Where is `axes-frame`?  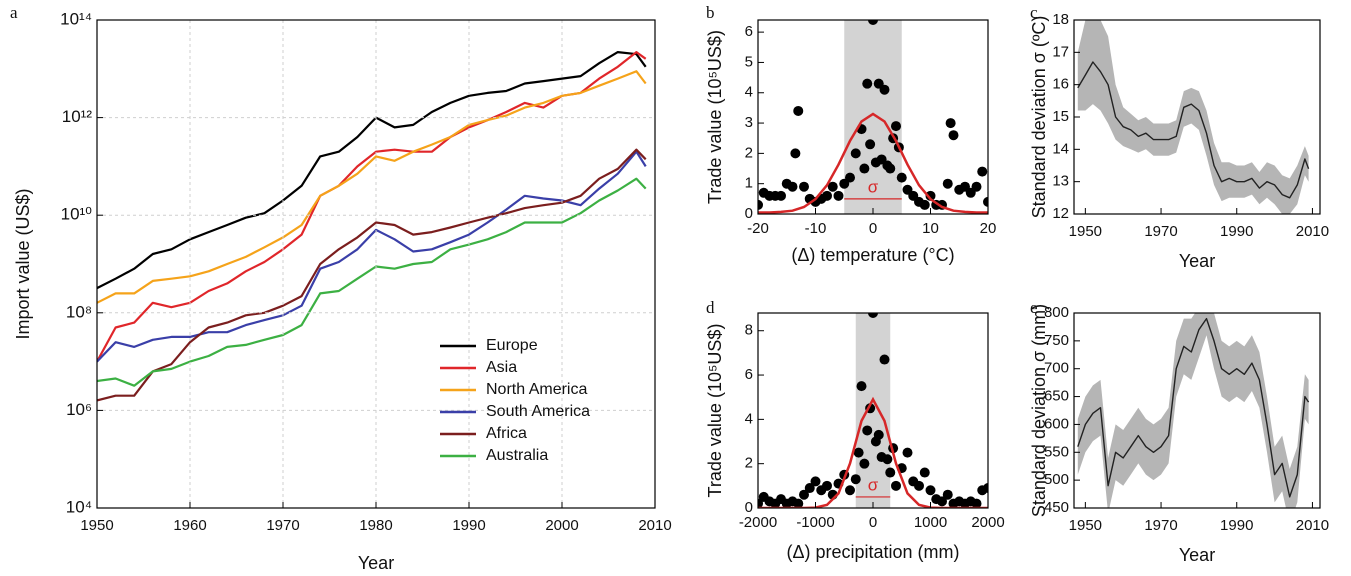
axes-frame is located at coordinates (1197, 410).